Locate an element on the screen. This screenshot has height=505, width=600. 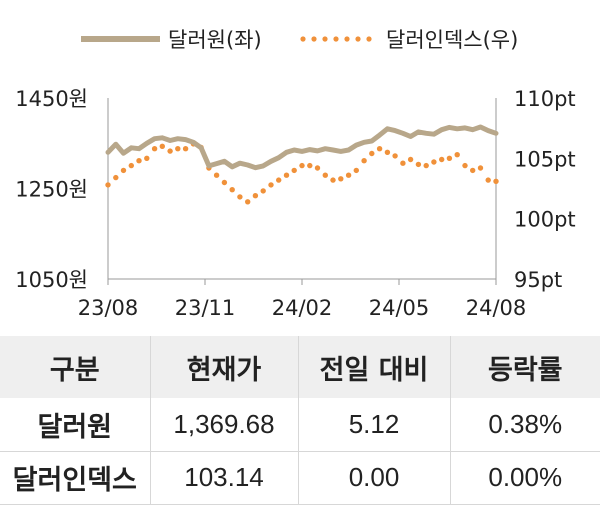
table-row: 달러원 1,369.68 5.12 0.38% is located at coordinates (300, 424).